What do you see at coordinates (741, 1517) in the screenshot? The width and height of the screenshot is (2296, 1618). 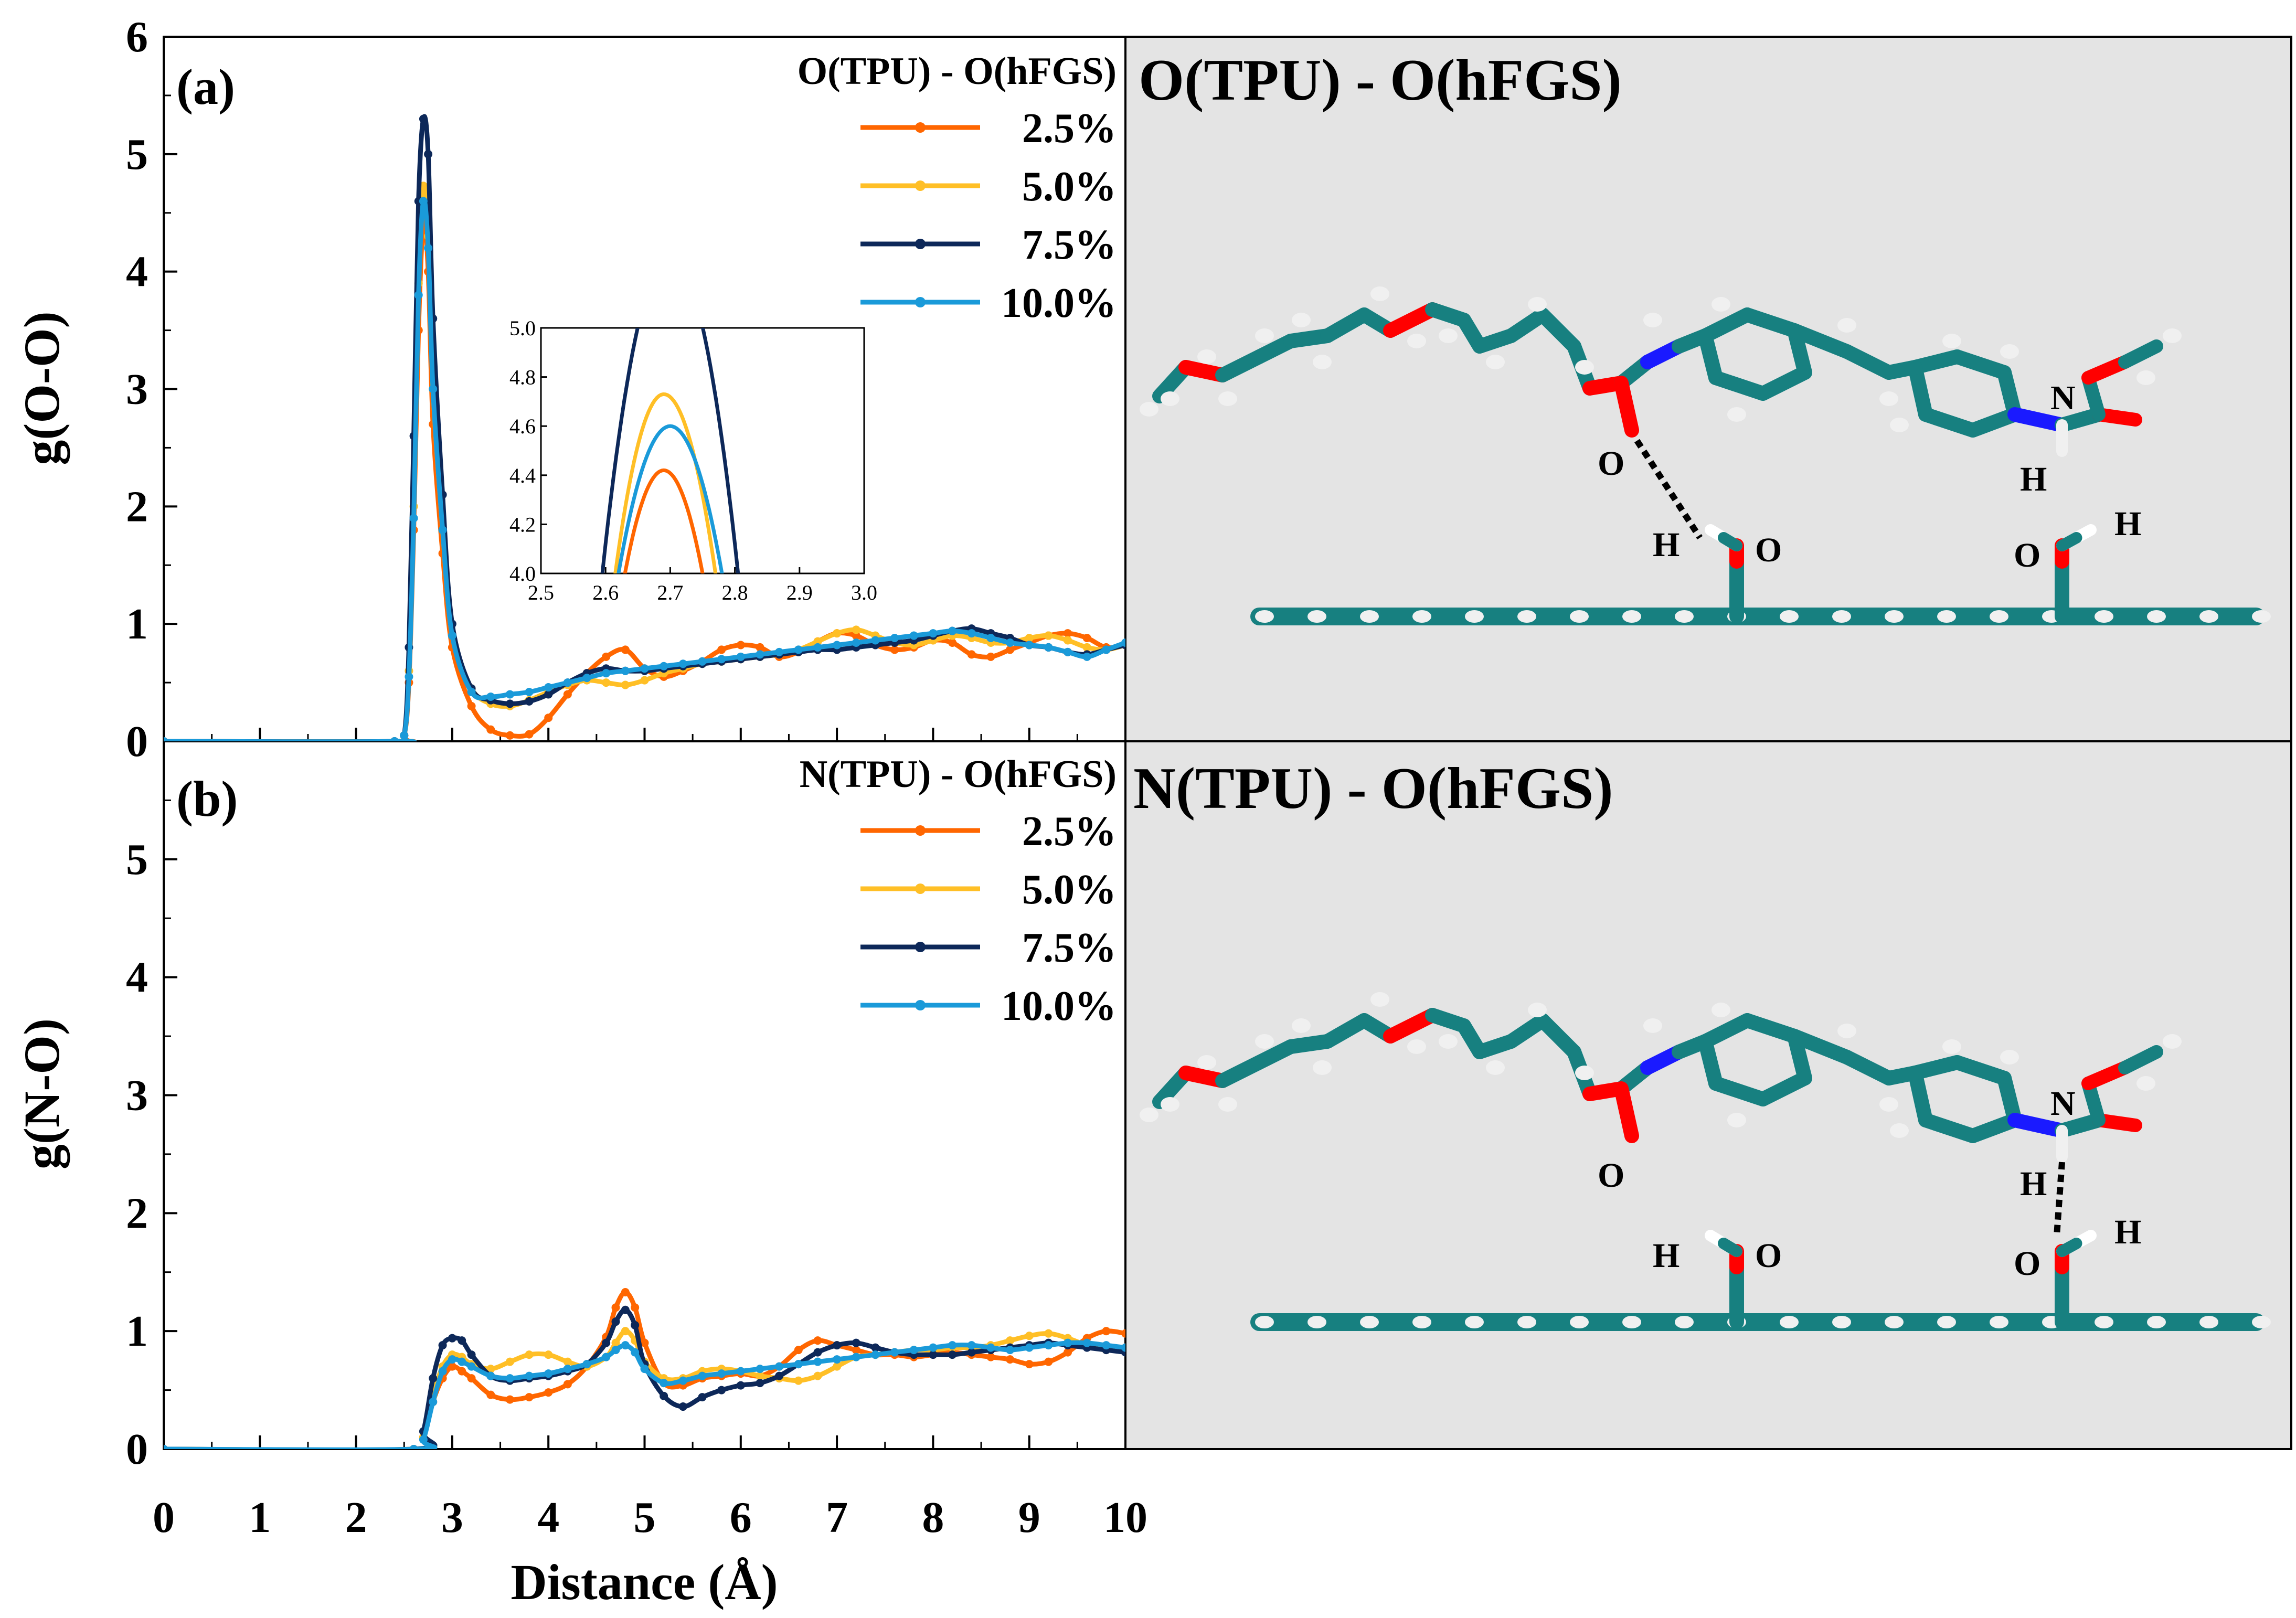 I see `x-tick-label: 6` at bounding box center [741, 1517].